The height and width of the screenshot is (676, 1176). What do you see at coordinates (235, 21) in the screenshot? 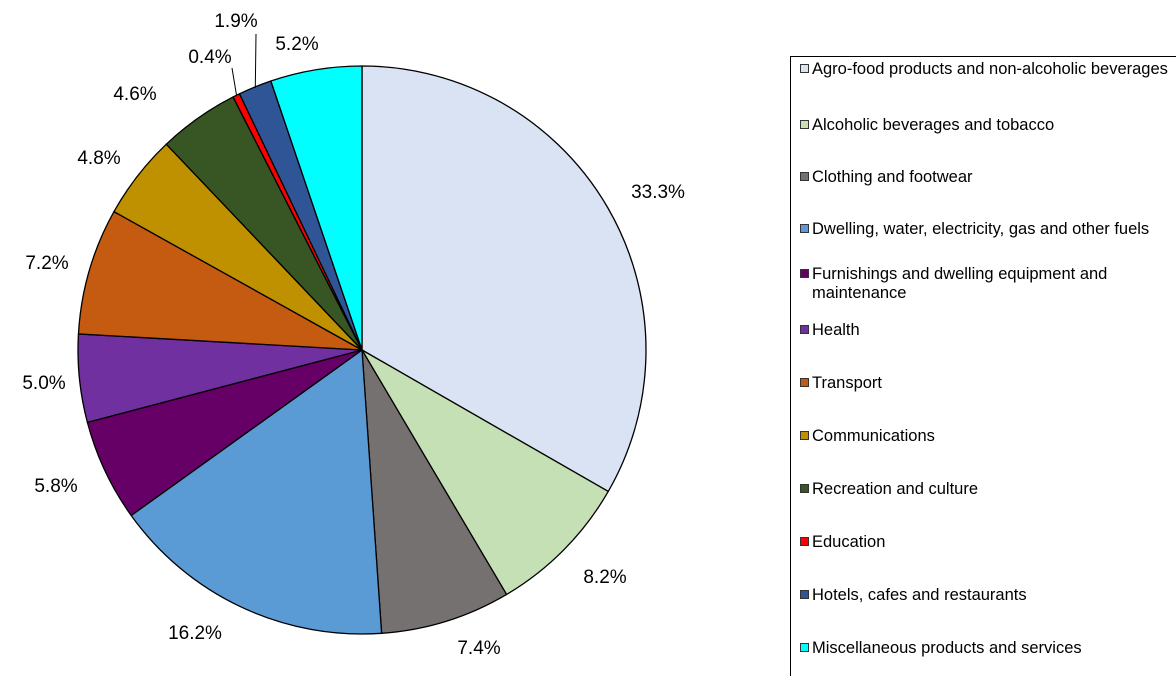
I see `data-label-hotels-cafes-and-restaurants: 1.9%` at bounding box center [235, 21].